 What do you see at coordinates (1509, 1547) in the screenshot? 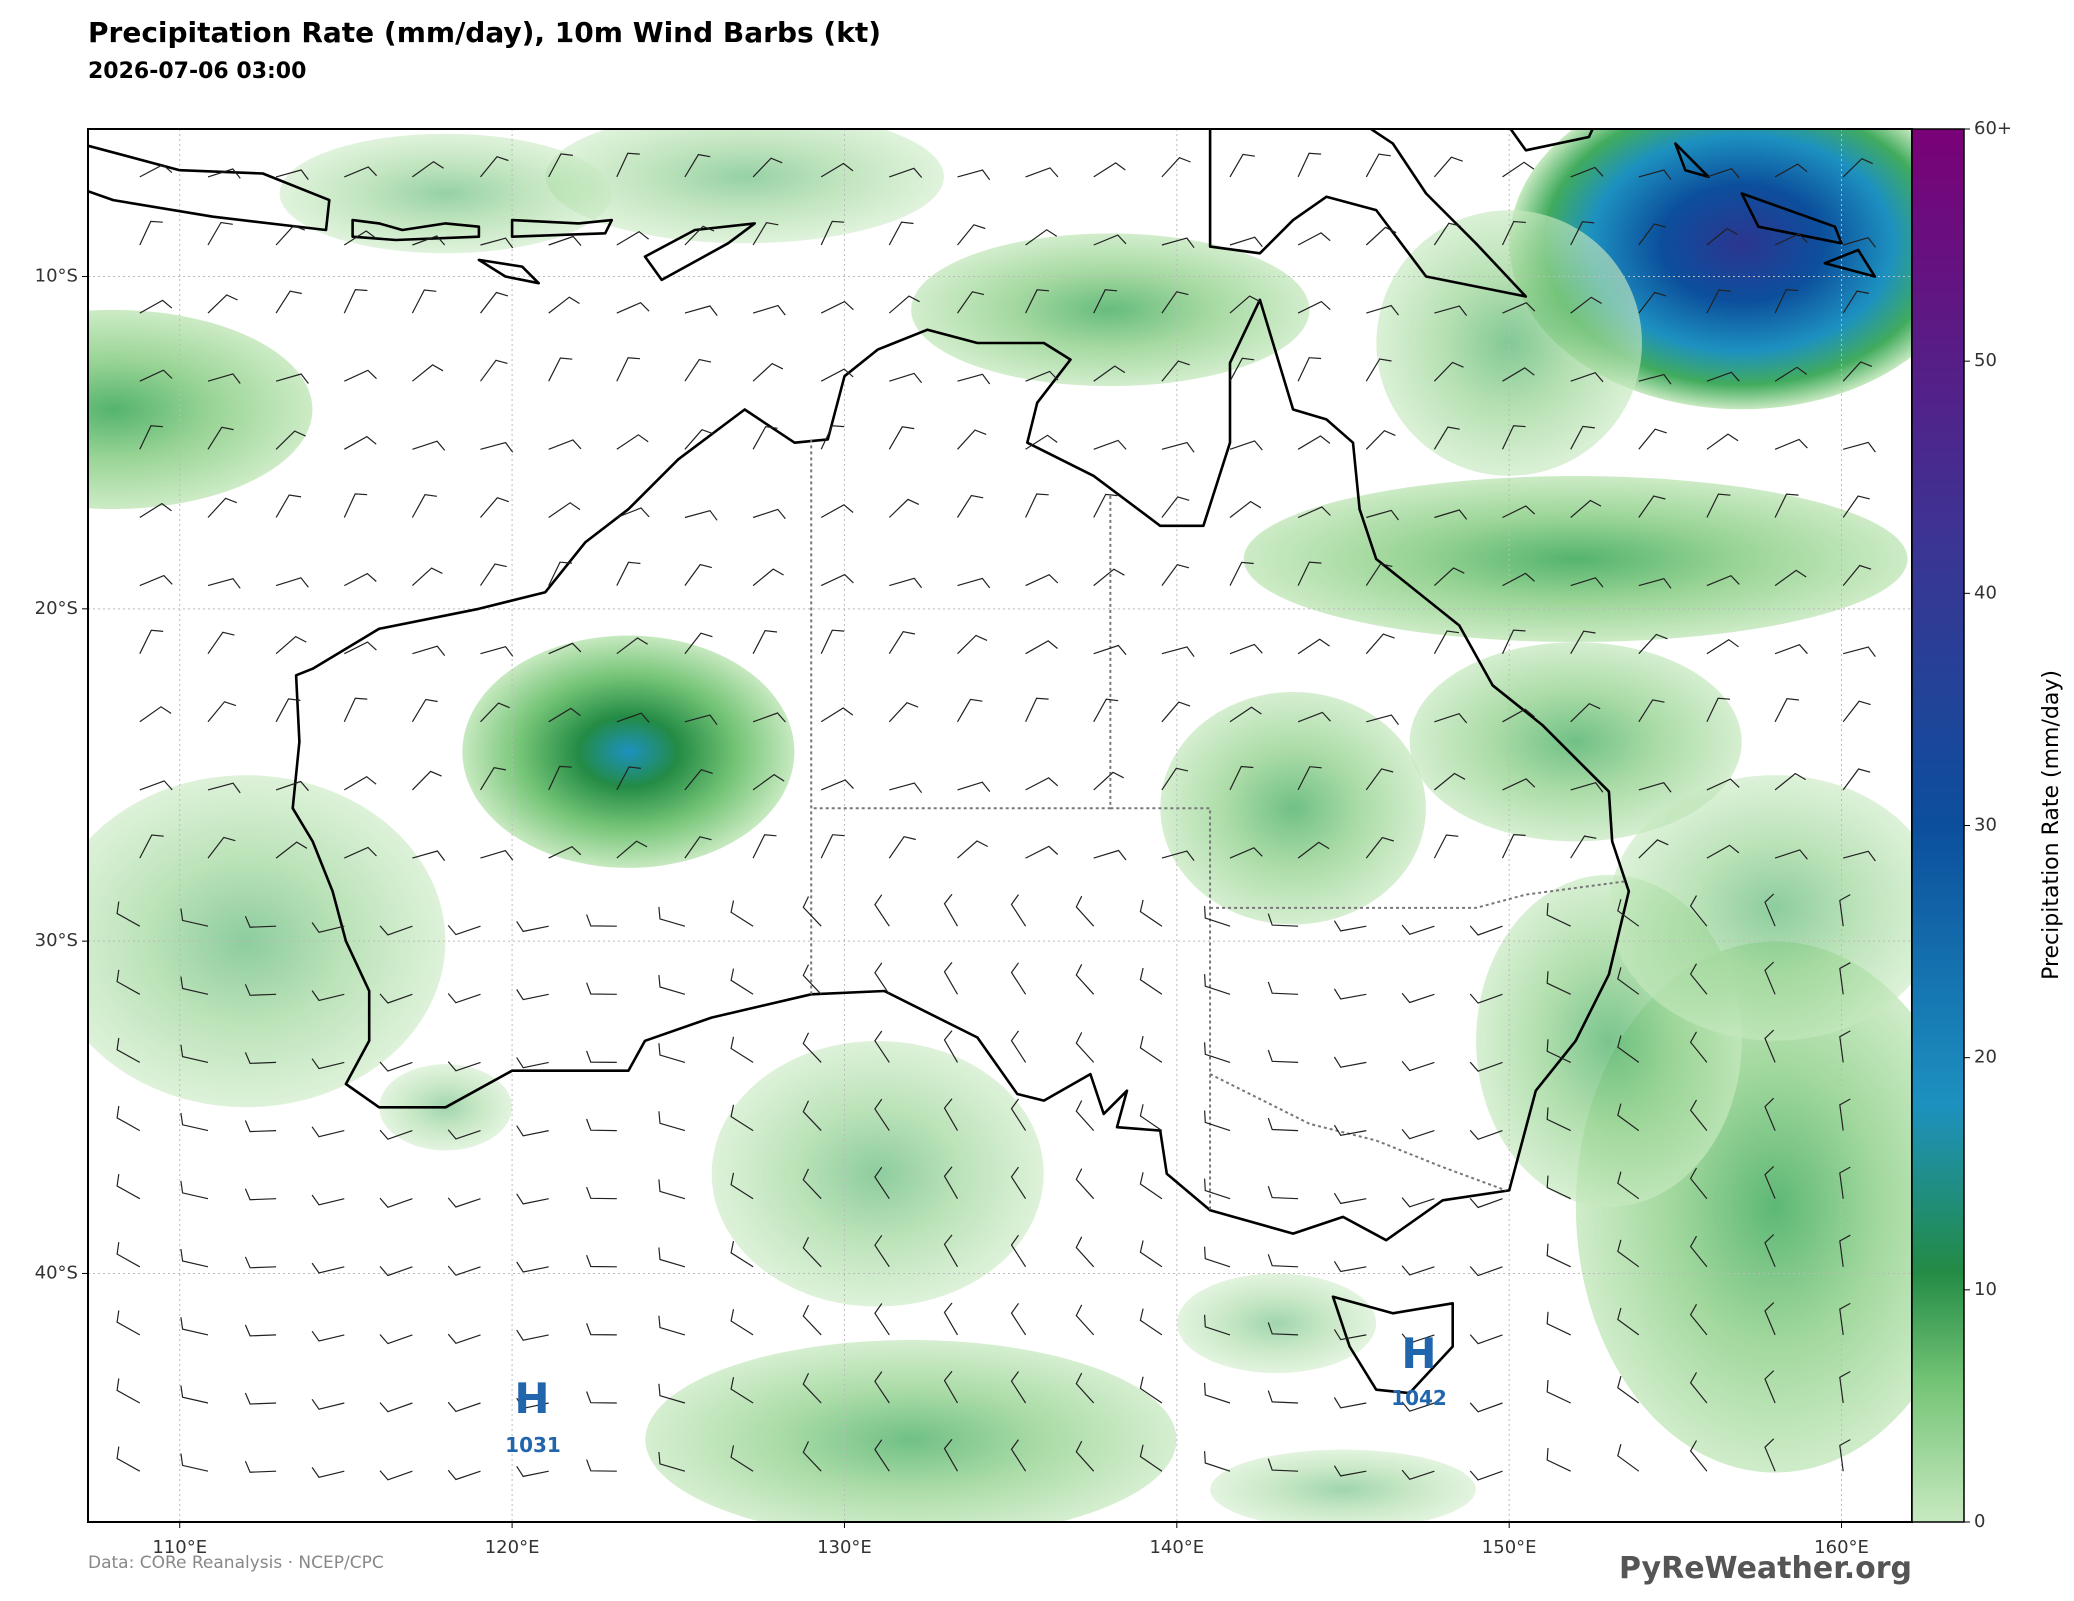
I see `lon-tick-label: 150°E` at bounding box center [1509, 1547].